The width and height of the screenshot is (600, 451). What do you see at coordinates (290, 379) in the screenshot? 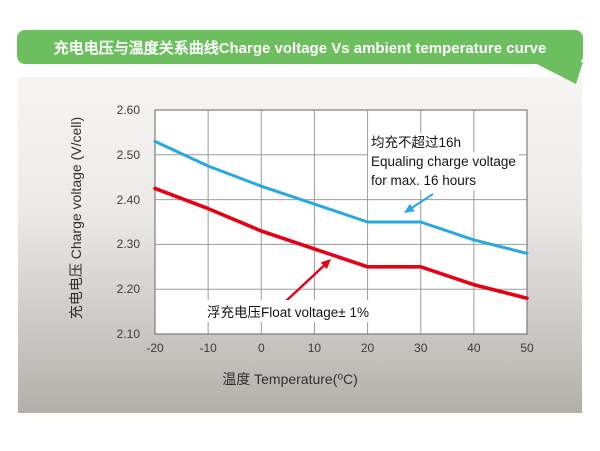
I see `x-axis-title: 温度 Temperature(⁰C)` at bounding box center [290, 379].